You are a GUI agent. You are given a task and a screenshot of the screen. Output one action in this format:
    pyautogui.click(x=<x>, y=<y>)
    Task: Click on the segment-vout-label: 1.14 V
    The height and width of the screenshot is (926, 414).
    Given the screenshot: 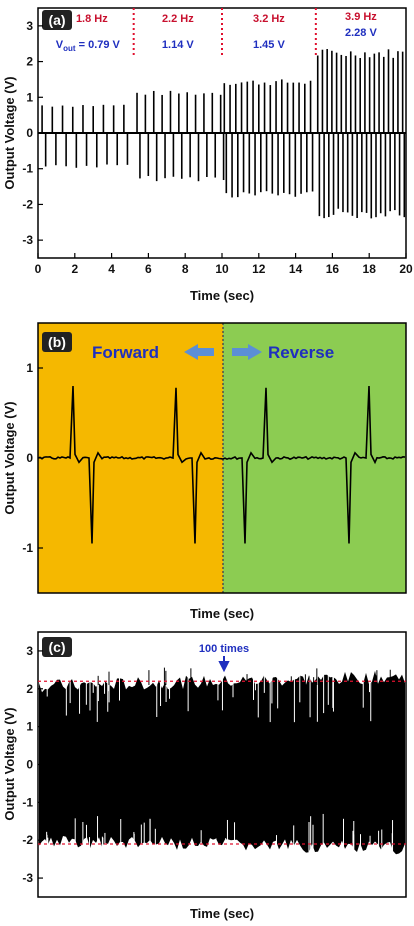 What is the action you would take?
    pyautogui.click(x=178, y=45)
    